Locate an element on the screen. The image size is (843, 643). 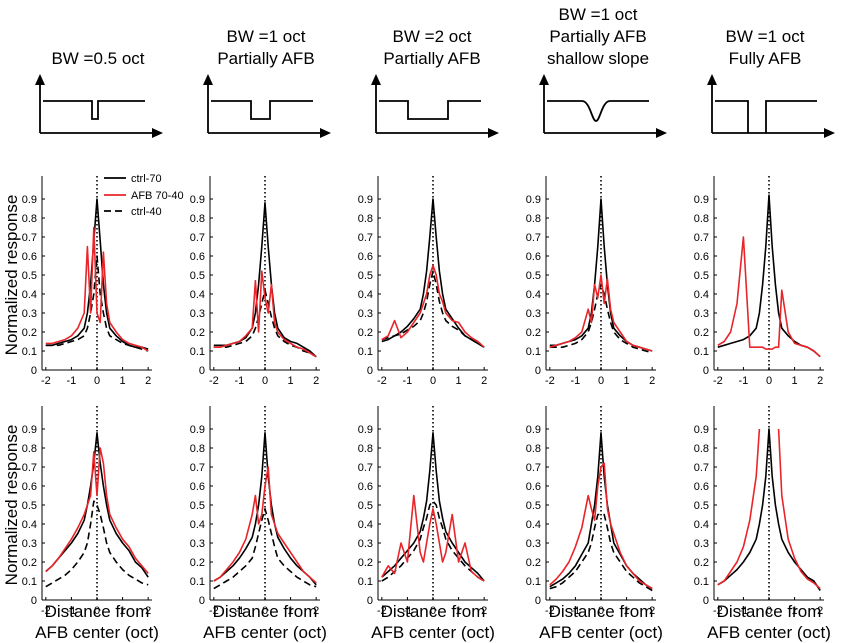
condition-title-line: Fully AFB is located at coordinates (765, 58).